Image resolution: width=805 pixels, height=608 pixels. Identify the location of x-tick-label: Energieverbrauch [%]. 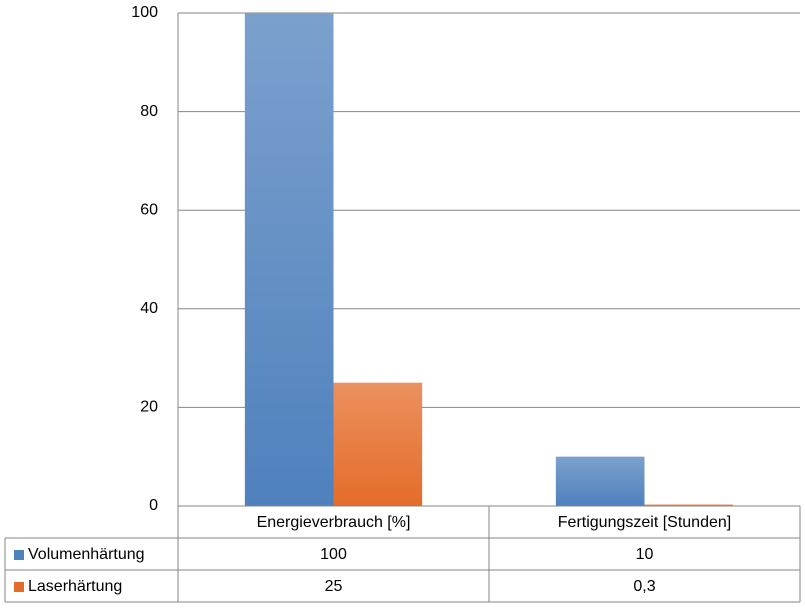
(334, 522).